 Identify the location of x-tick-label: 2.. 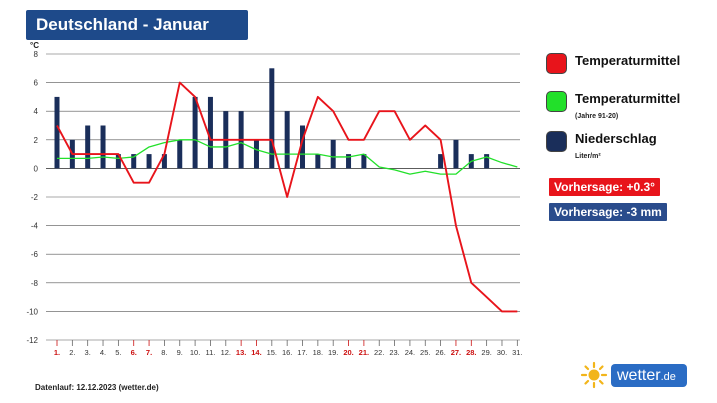
(72, 352).